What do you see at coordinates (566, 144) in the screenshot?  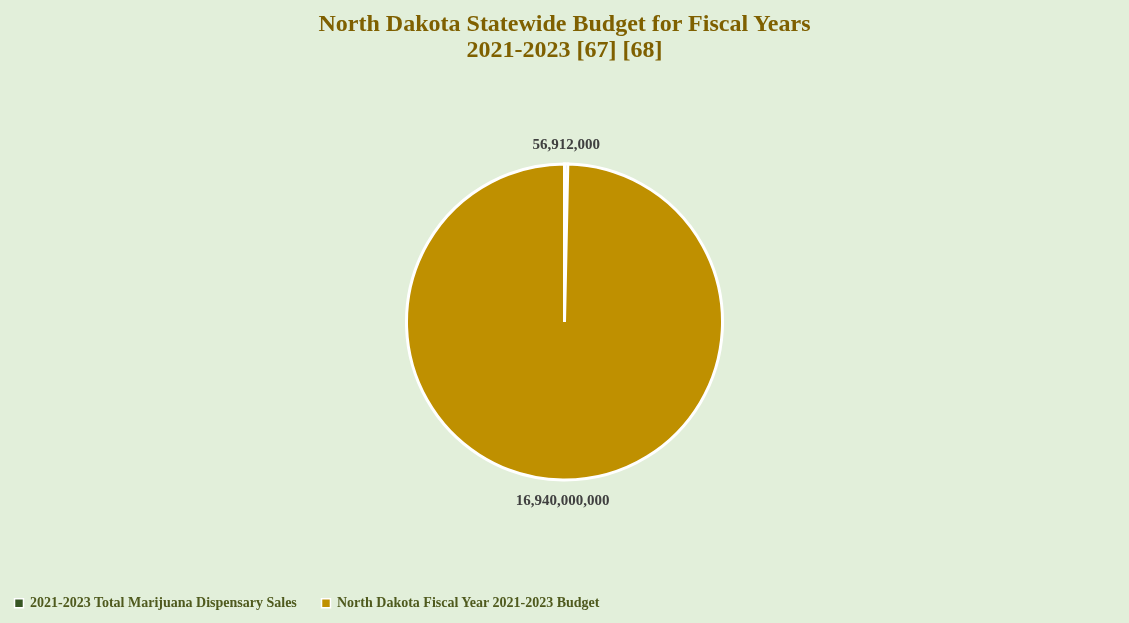 I see `data-label: 56,912,000` at bounding box center [566, 144].